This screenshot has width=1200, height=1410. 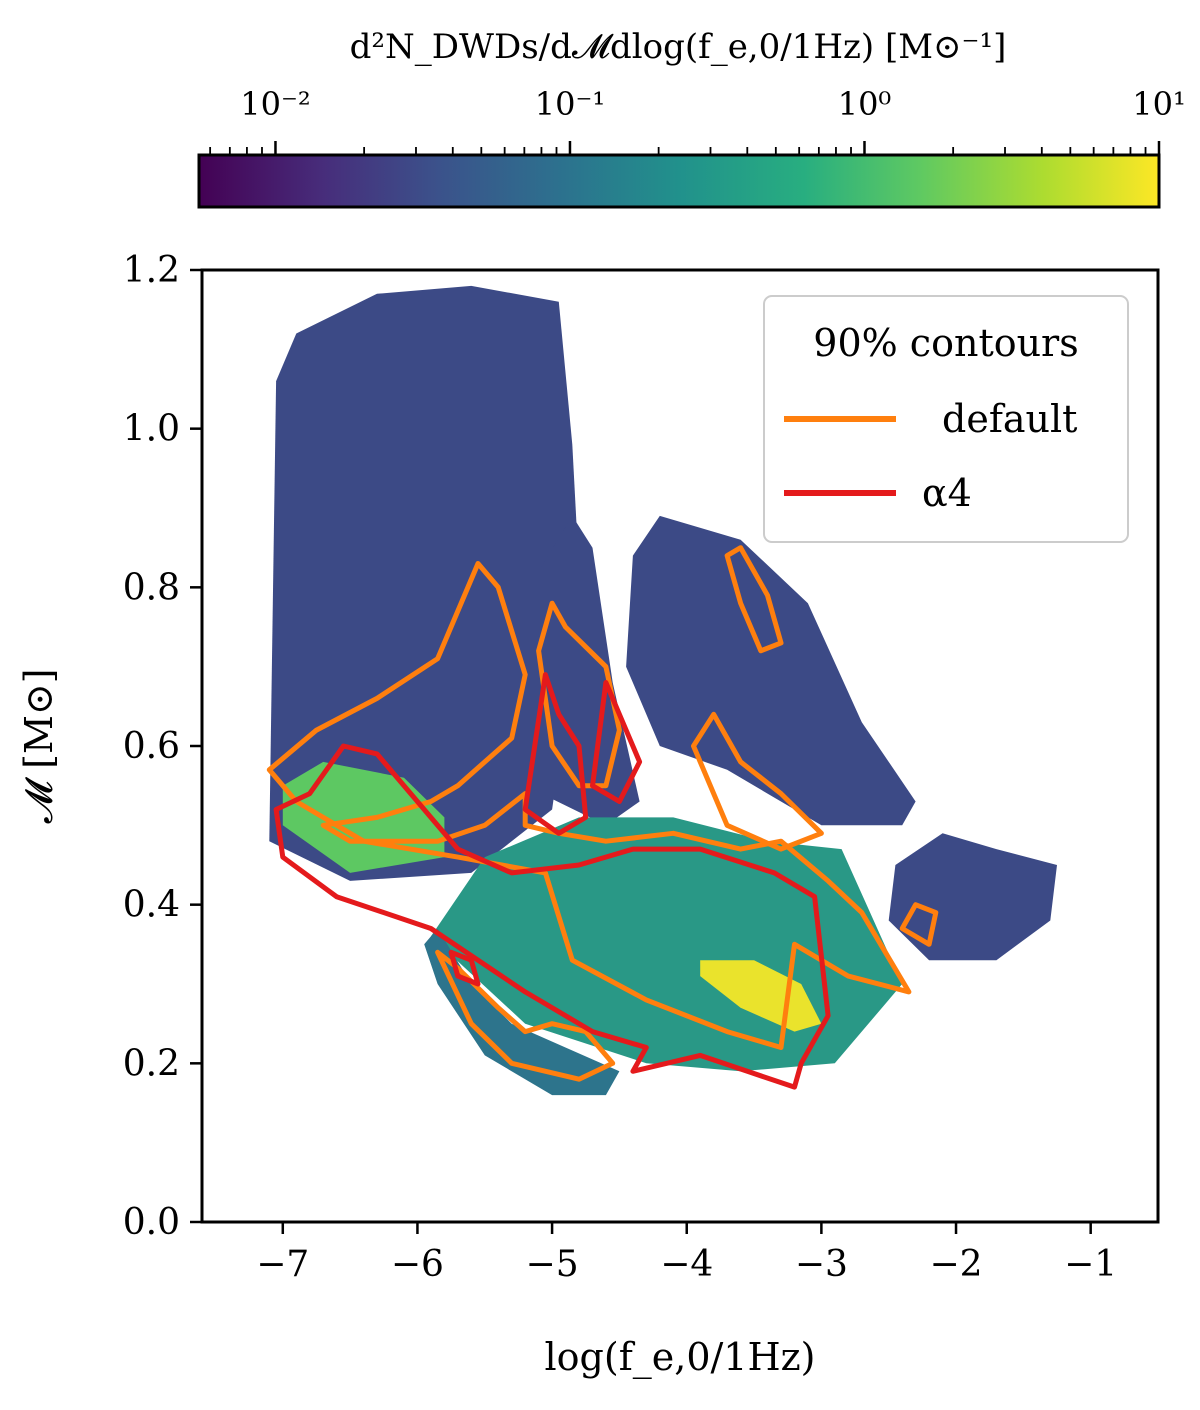 I want to click on y-tick-label: 1.0, so click(x=151, y=429).